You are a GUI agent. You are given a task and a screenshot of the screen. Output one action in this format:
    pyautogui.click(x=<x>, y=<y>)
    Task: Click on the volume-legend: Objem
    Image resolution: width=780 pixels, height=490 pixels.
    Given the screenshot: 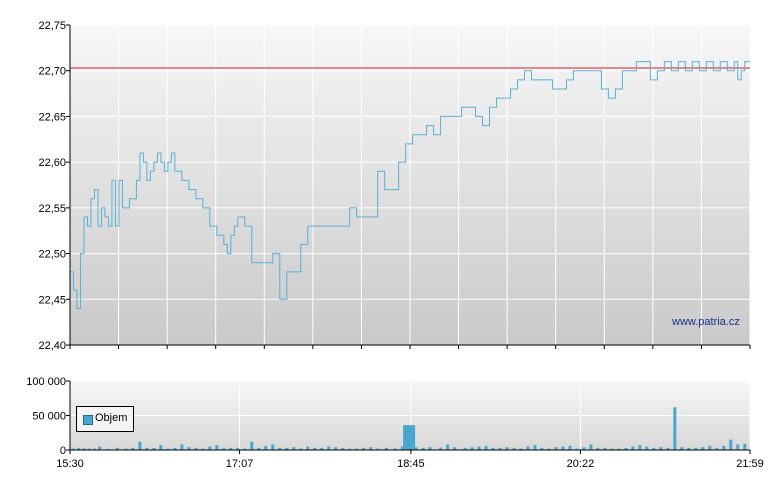 What is the action you would take?
    pyautogui.click(x=105, y=419)
    